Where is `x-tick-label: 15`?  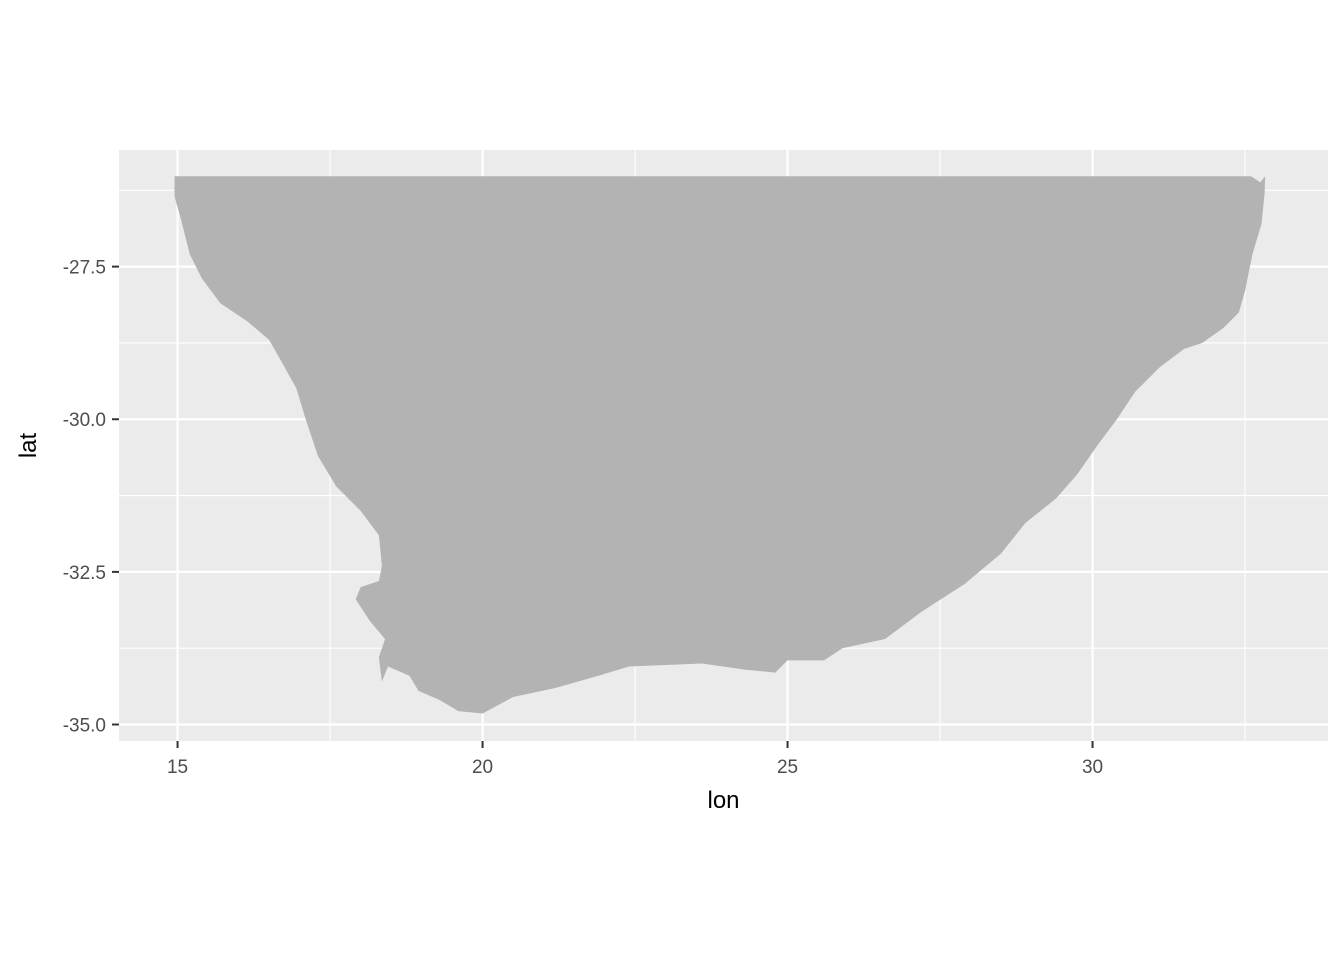
x-tick-label: 15 is located at coordinates (177, 767).